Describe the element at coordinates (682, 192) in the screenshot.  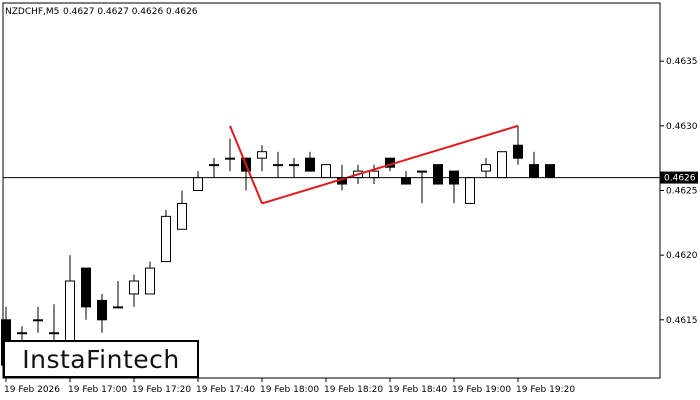
I see `price-tick-label: 0.4625` at that location.